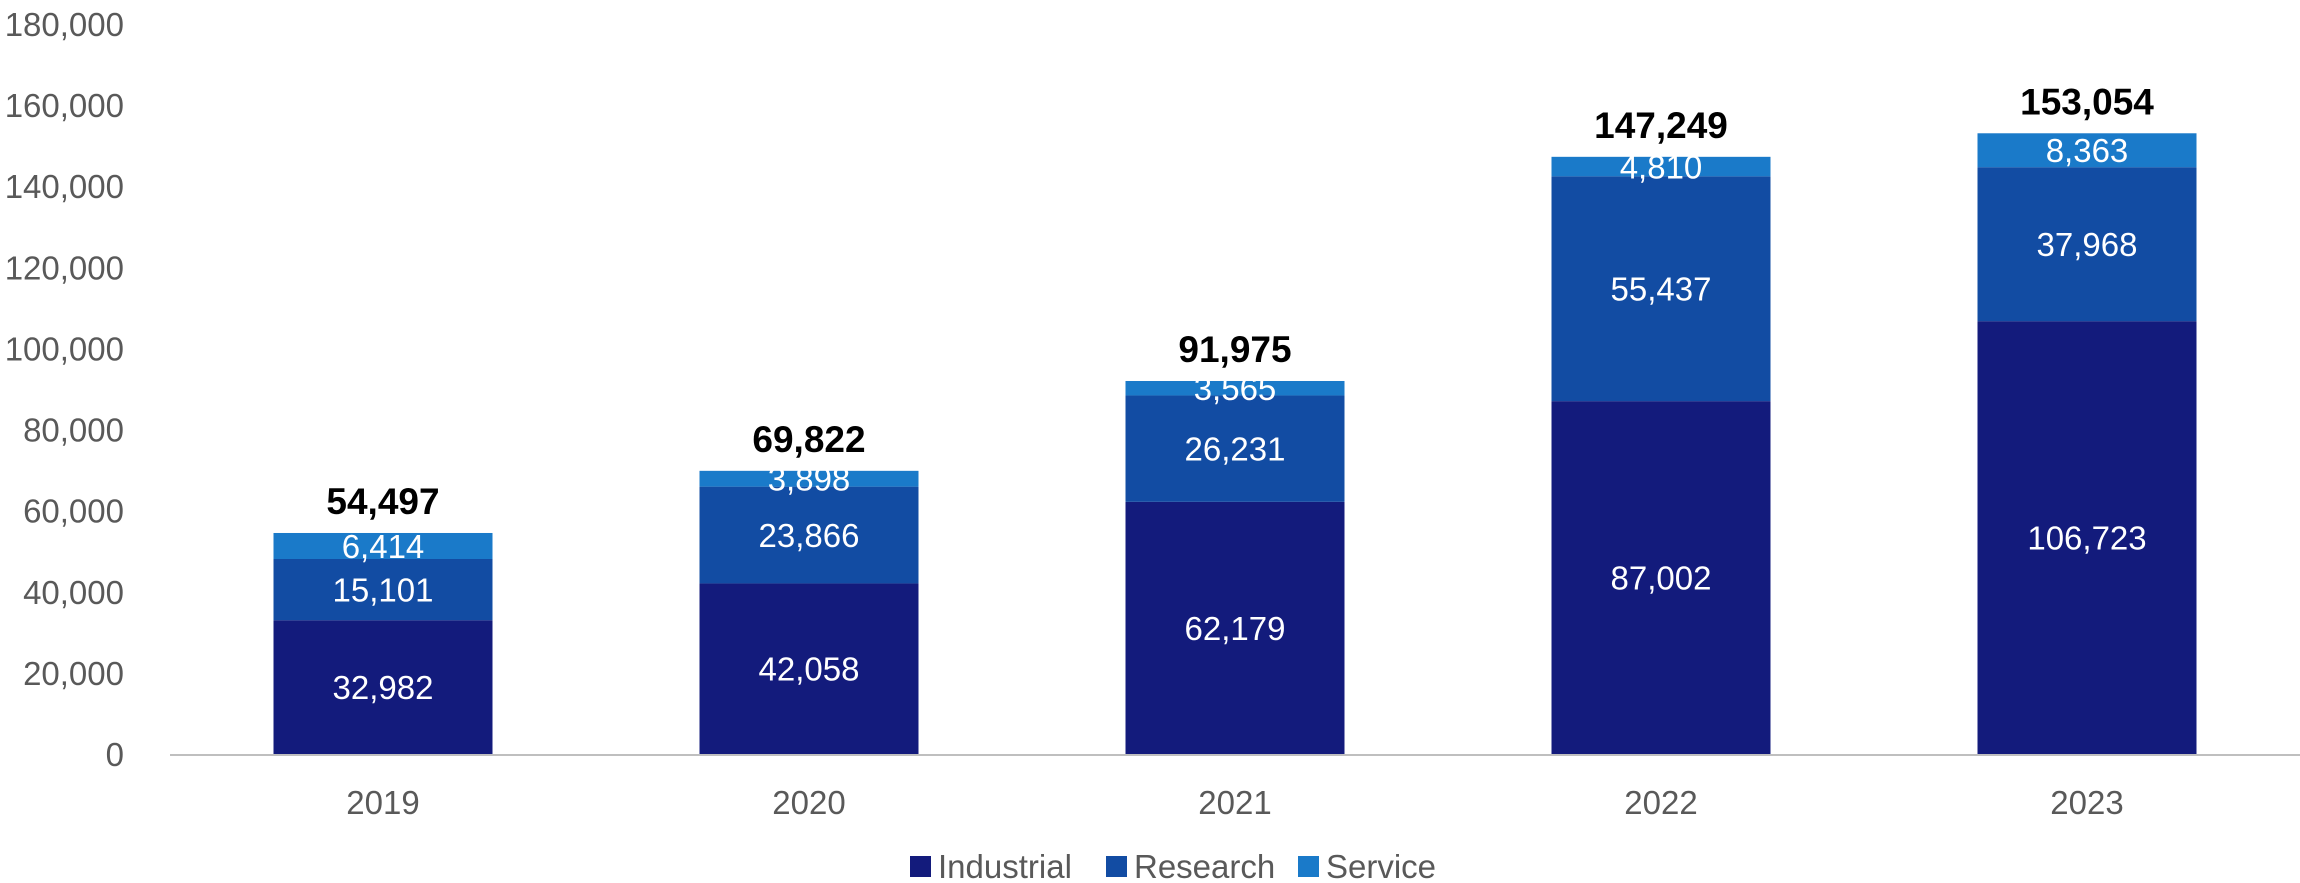 This screenshot has width=2300, height=883. What do you see at coordinates (920, 866) in the screenshot?
I see `legend-swatch-industrial` at bounding box center [920, 866].